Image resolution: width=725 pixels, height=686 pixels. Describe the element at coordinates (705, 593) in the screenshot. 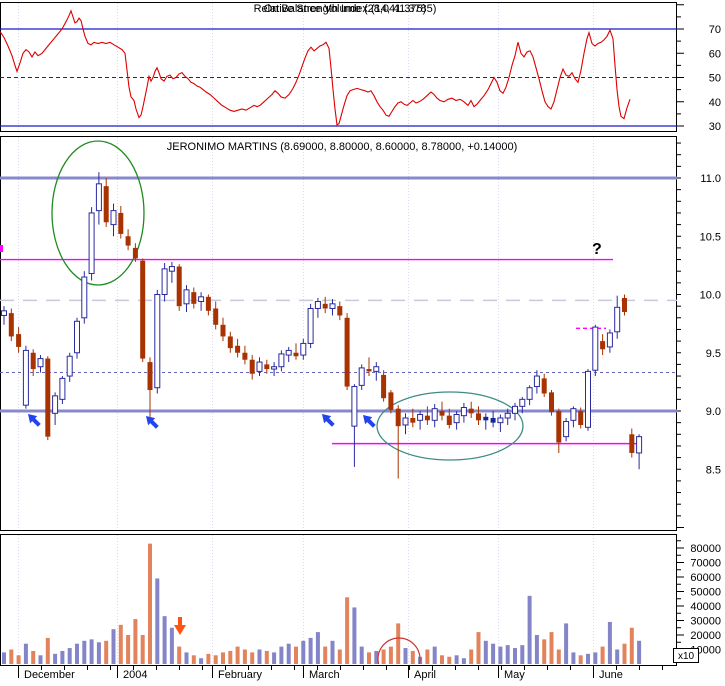

I see `volume-axis-label: 50000` at that location.